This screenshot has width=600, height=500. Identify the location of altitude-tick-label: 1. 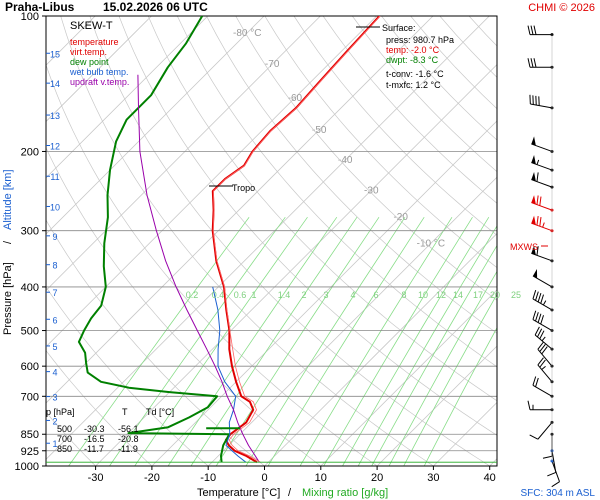
(54, 444).